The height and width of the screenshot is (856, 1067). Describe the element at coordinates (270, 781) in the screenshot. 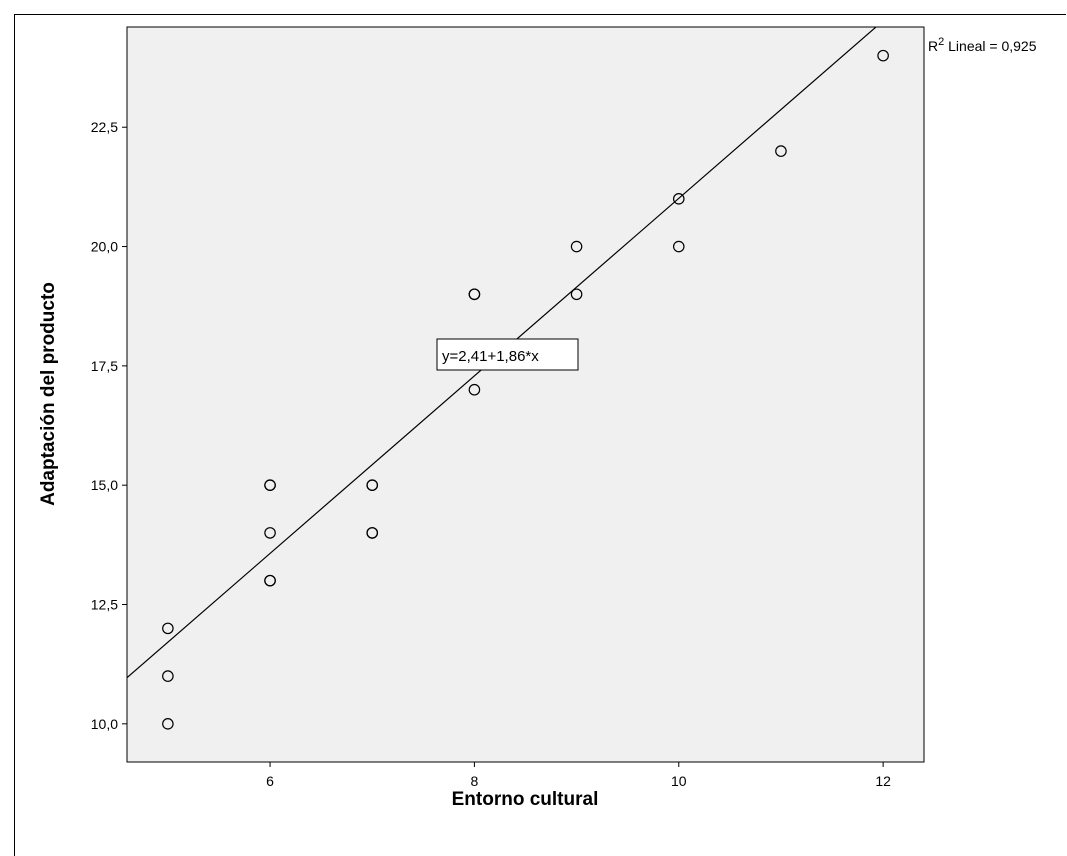

I see `x-tick-label: 6` at that location.